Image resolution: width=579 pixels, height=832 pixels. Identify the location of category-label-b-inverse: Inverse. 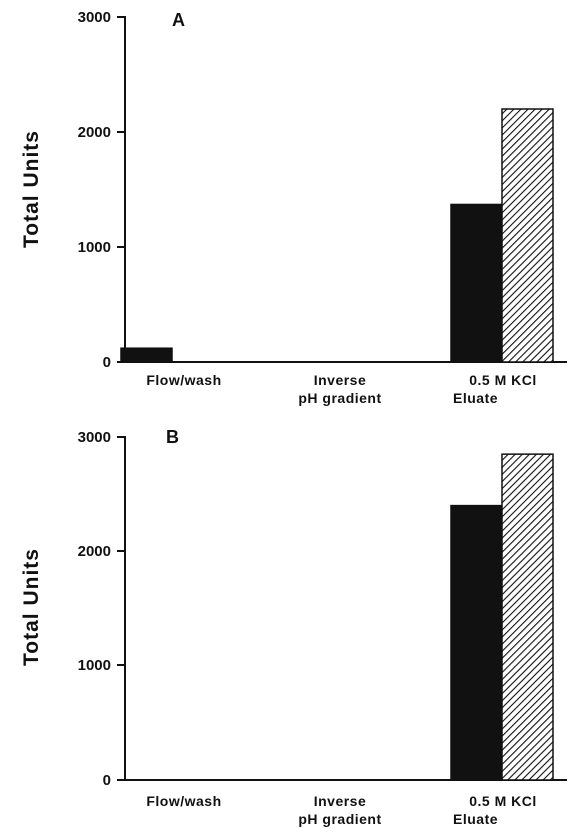
(340, 801).